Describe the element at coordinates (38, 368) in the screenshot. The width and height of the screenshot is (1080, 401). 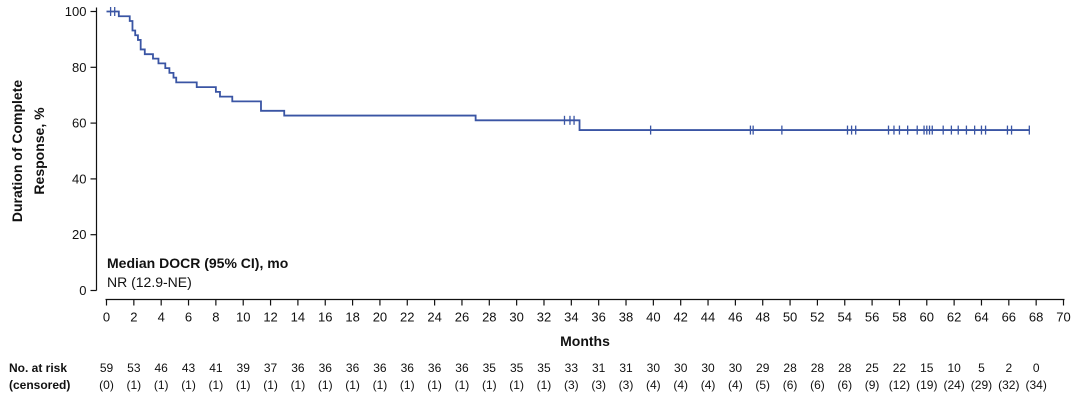
I see `risk-table-label-at-risk: No. at risk` at that location.